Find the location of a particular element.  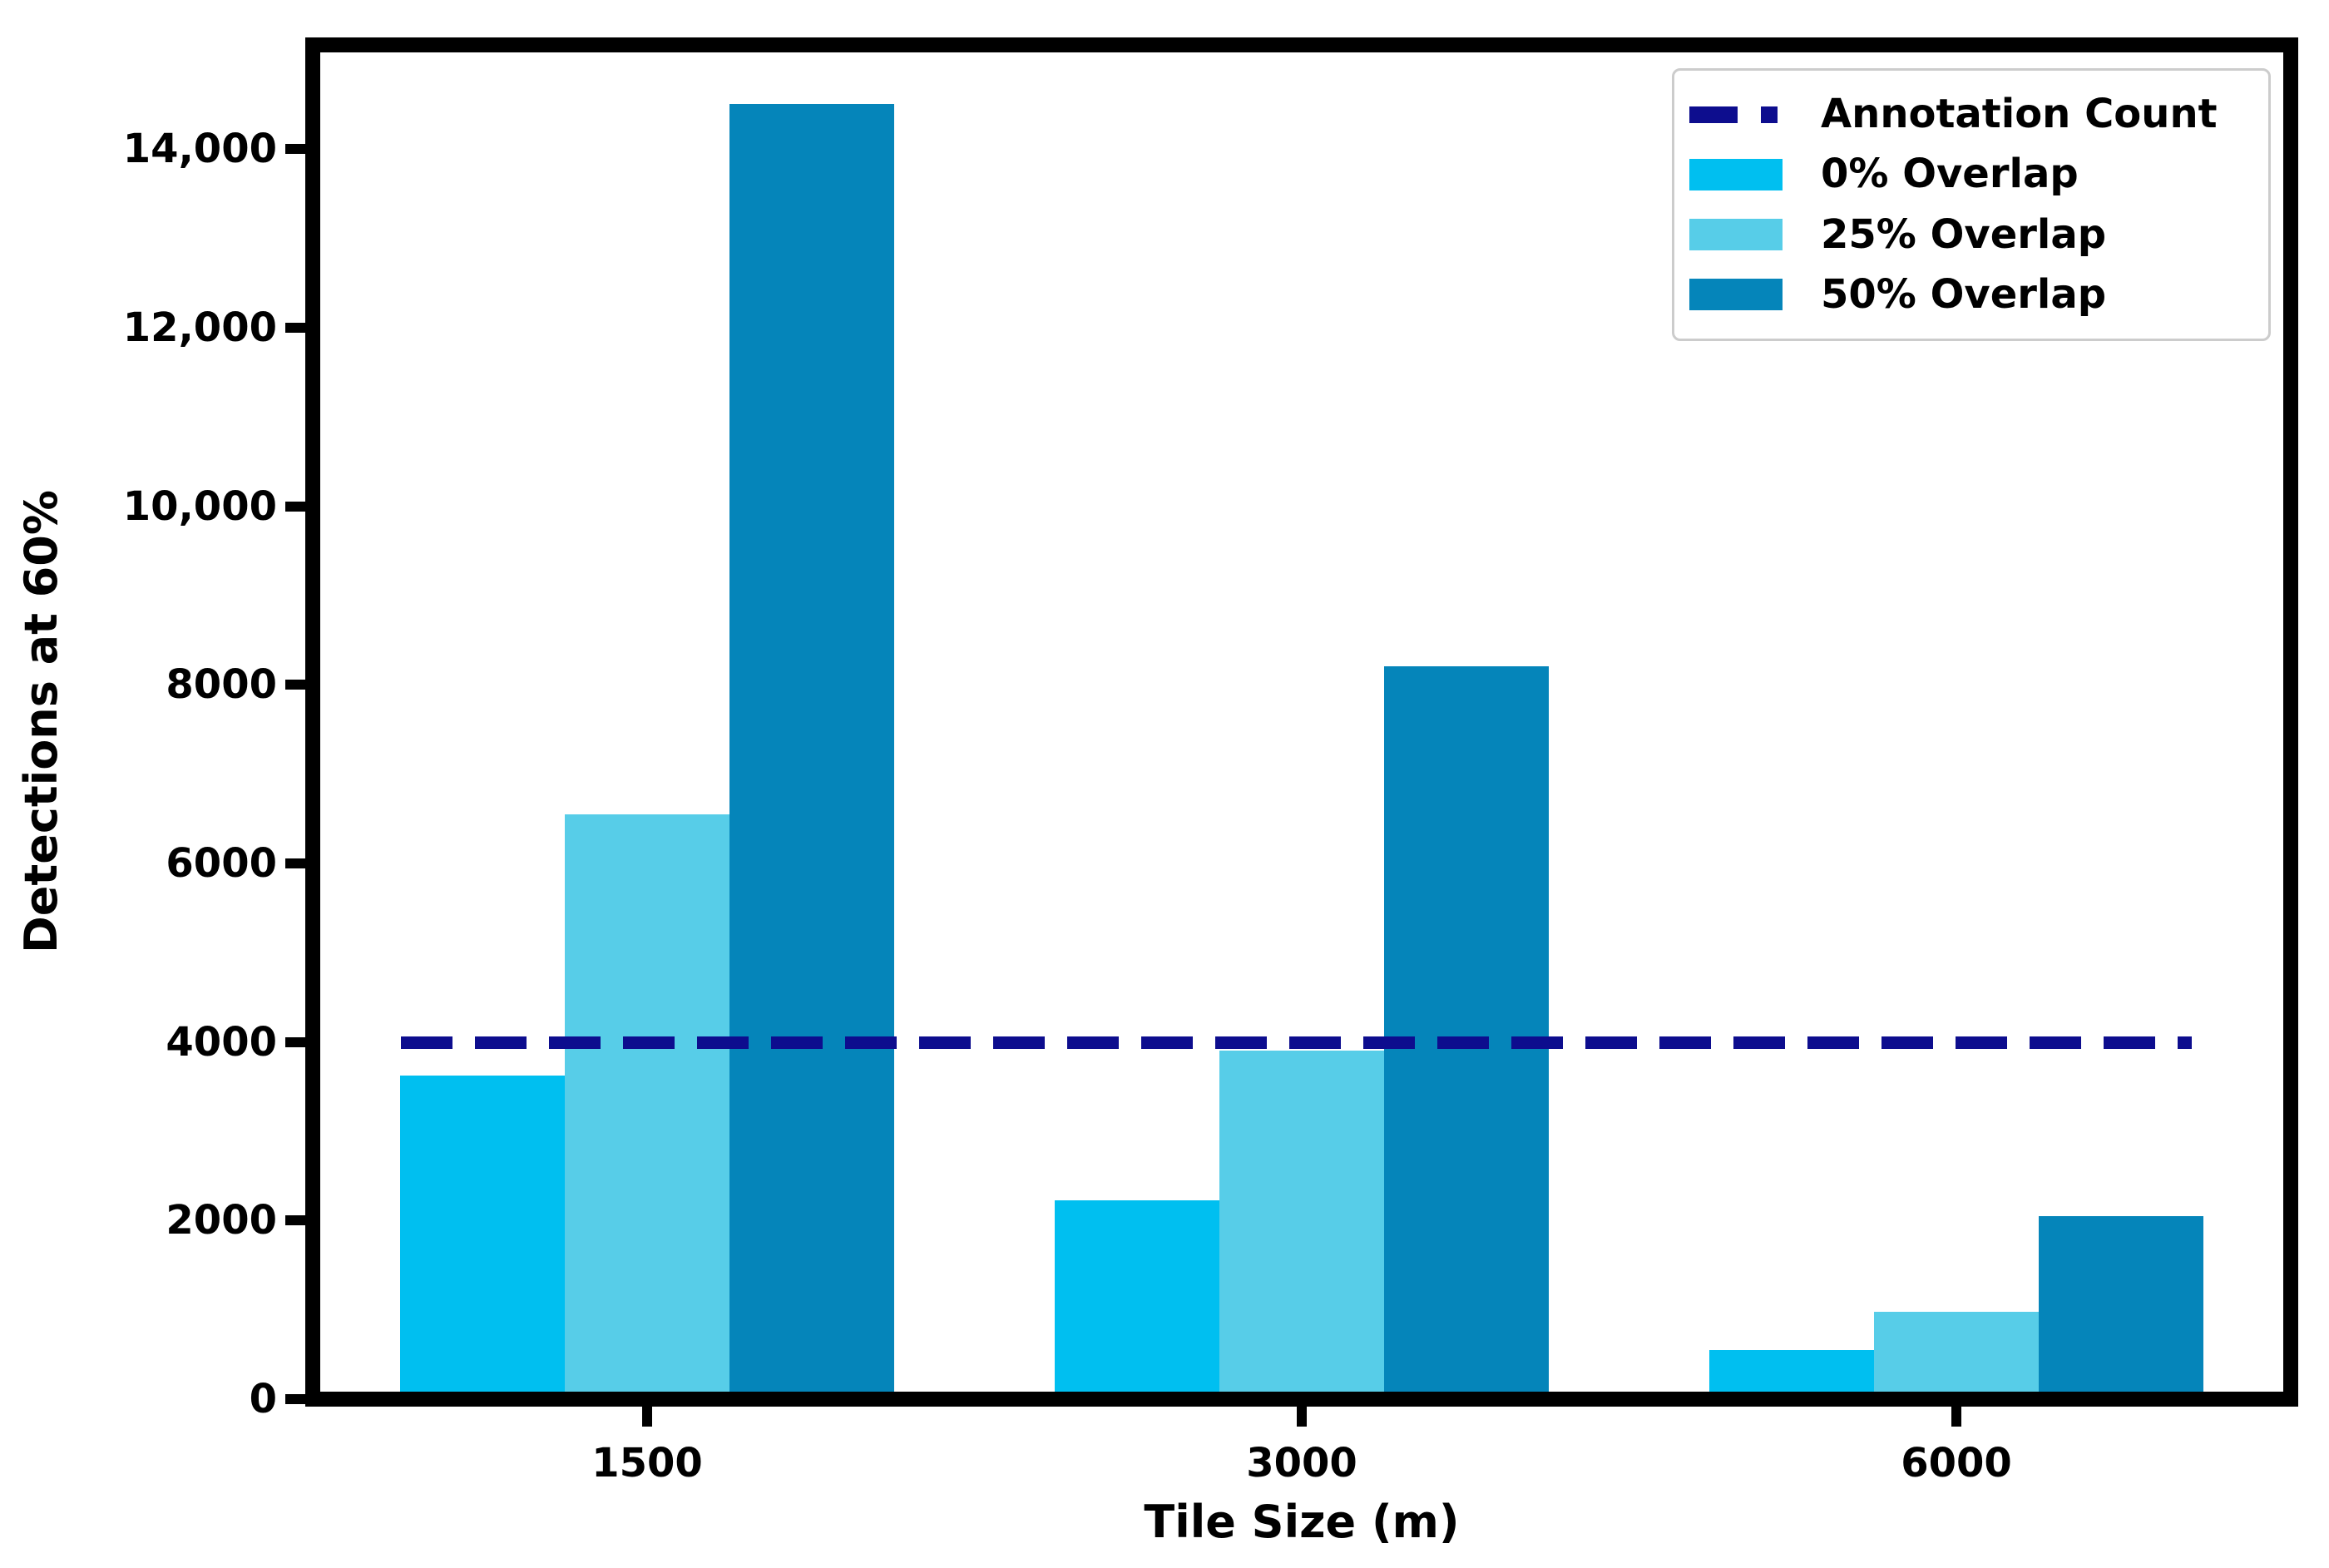

legend-row-0-overlap: 0% Overlap is located at coordinates (1974, 174).